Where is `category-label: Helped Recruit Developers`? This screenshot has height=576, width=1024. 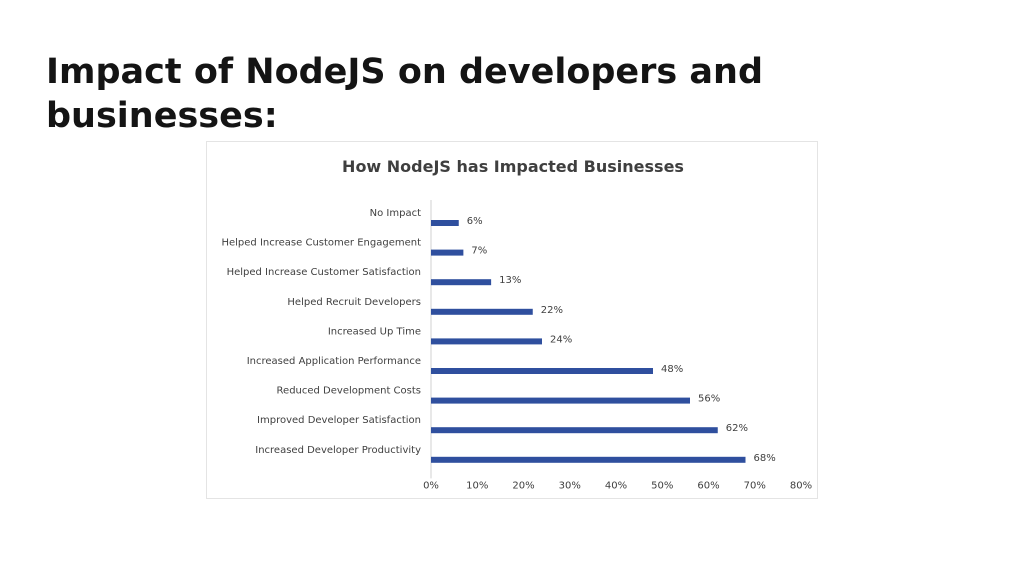 category-label: Helped Recruit Developers is located at coordinates (354, 302).